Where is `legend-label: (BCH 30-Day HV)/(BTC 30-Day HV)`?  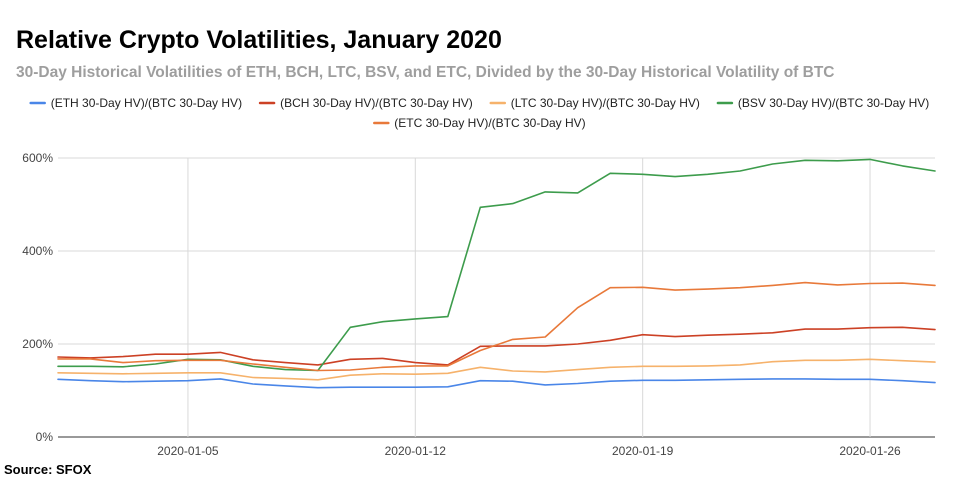
legend-label: (BCH 30-Day HV)/(BTC 30-Day HV) is located at coordinates (376, 103).